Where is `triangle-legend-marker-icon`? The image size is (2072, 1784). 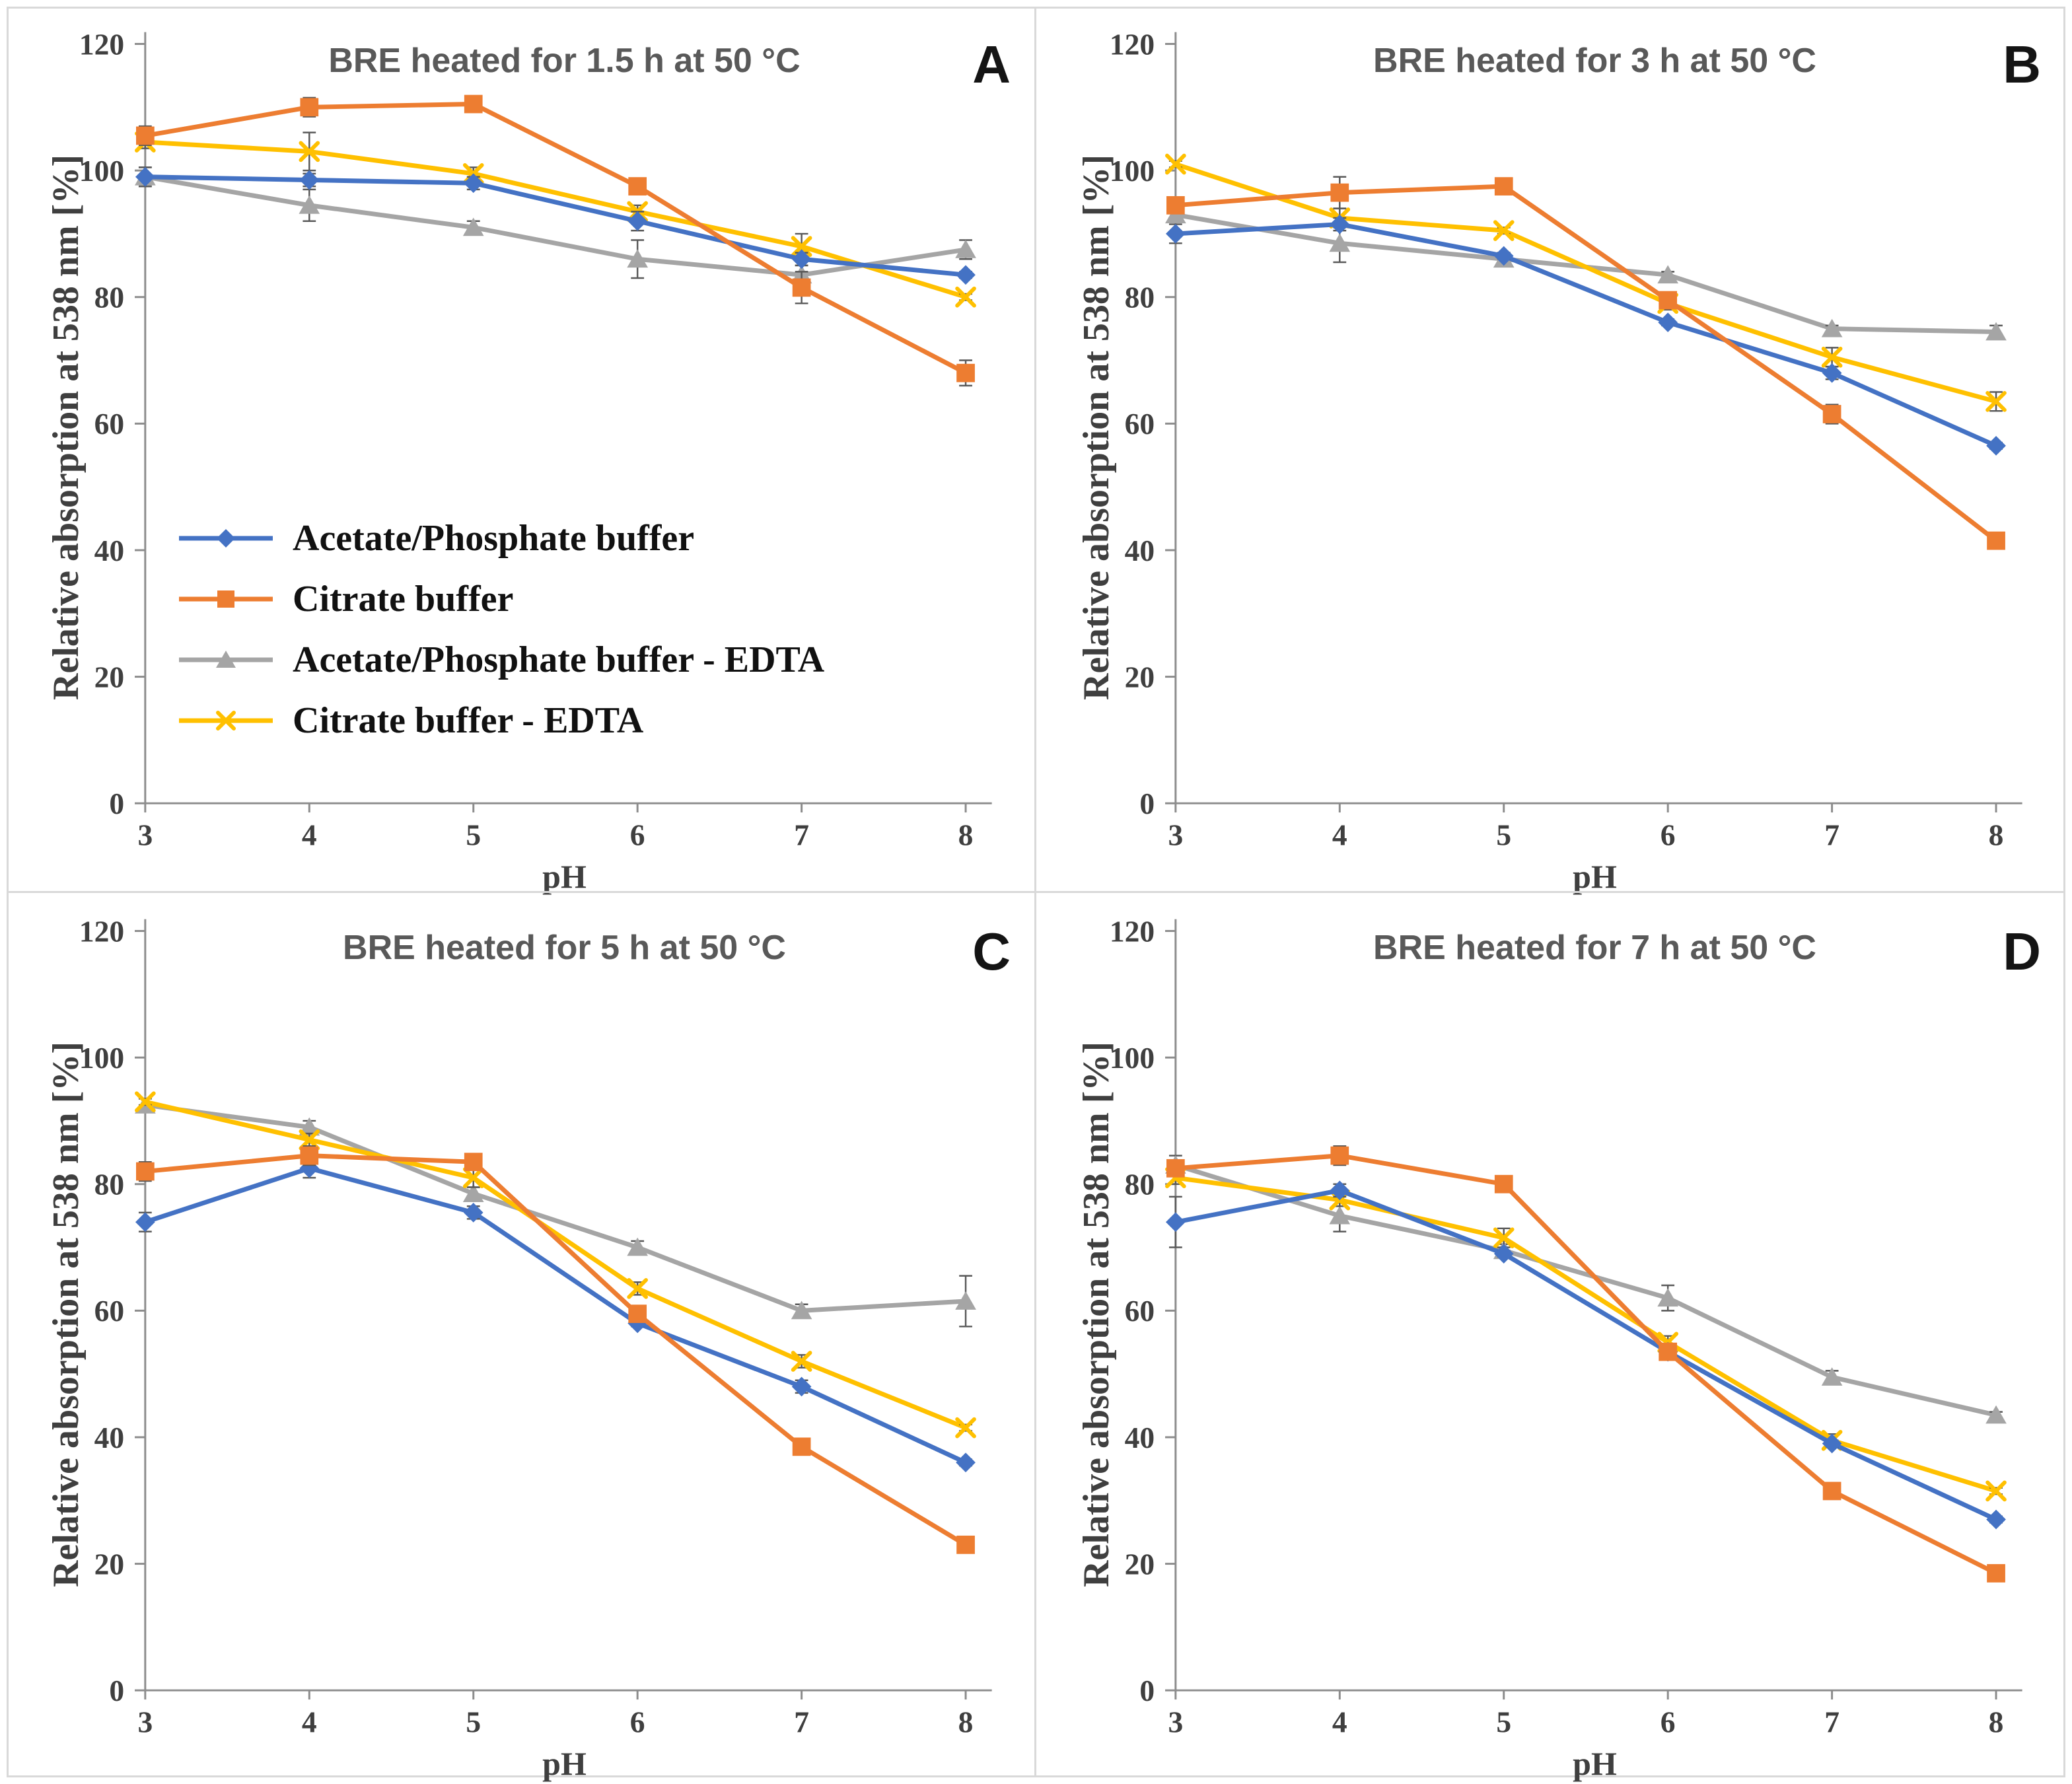
triangle-legend-marker-icon is located at coordinates (226, 659).